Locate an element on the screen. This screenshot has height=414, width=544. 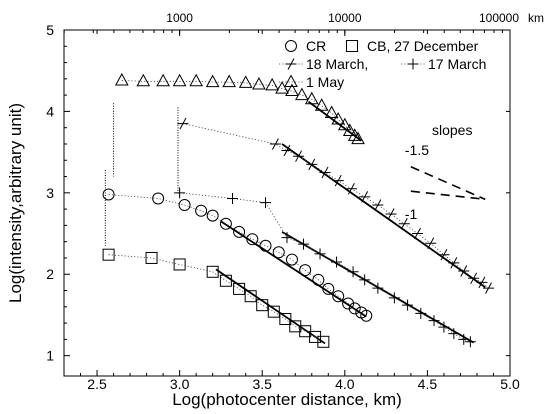
top-axis: 1000 10000 100000 km is located at coordinates (303, 23).